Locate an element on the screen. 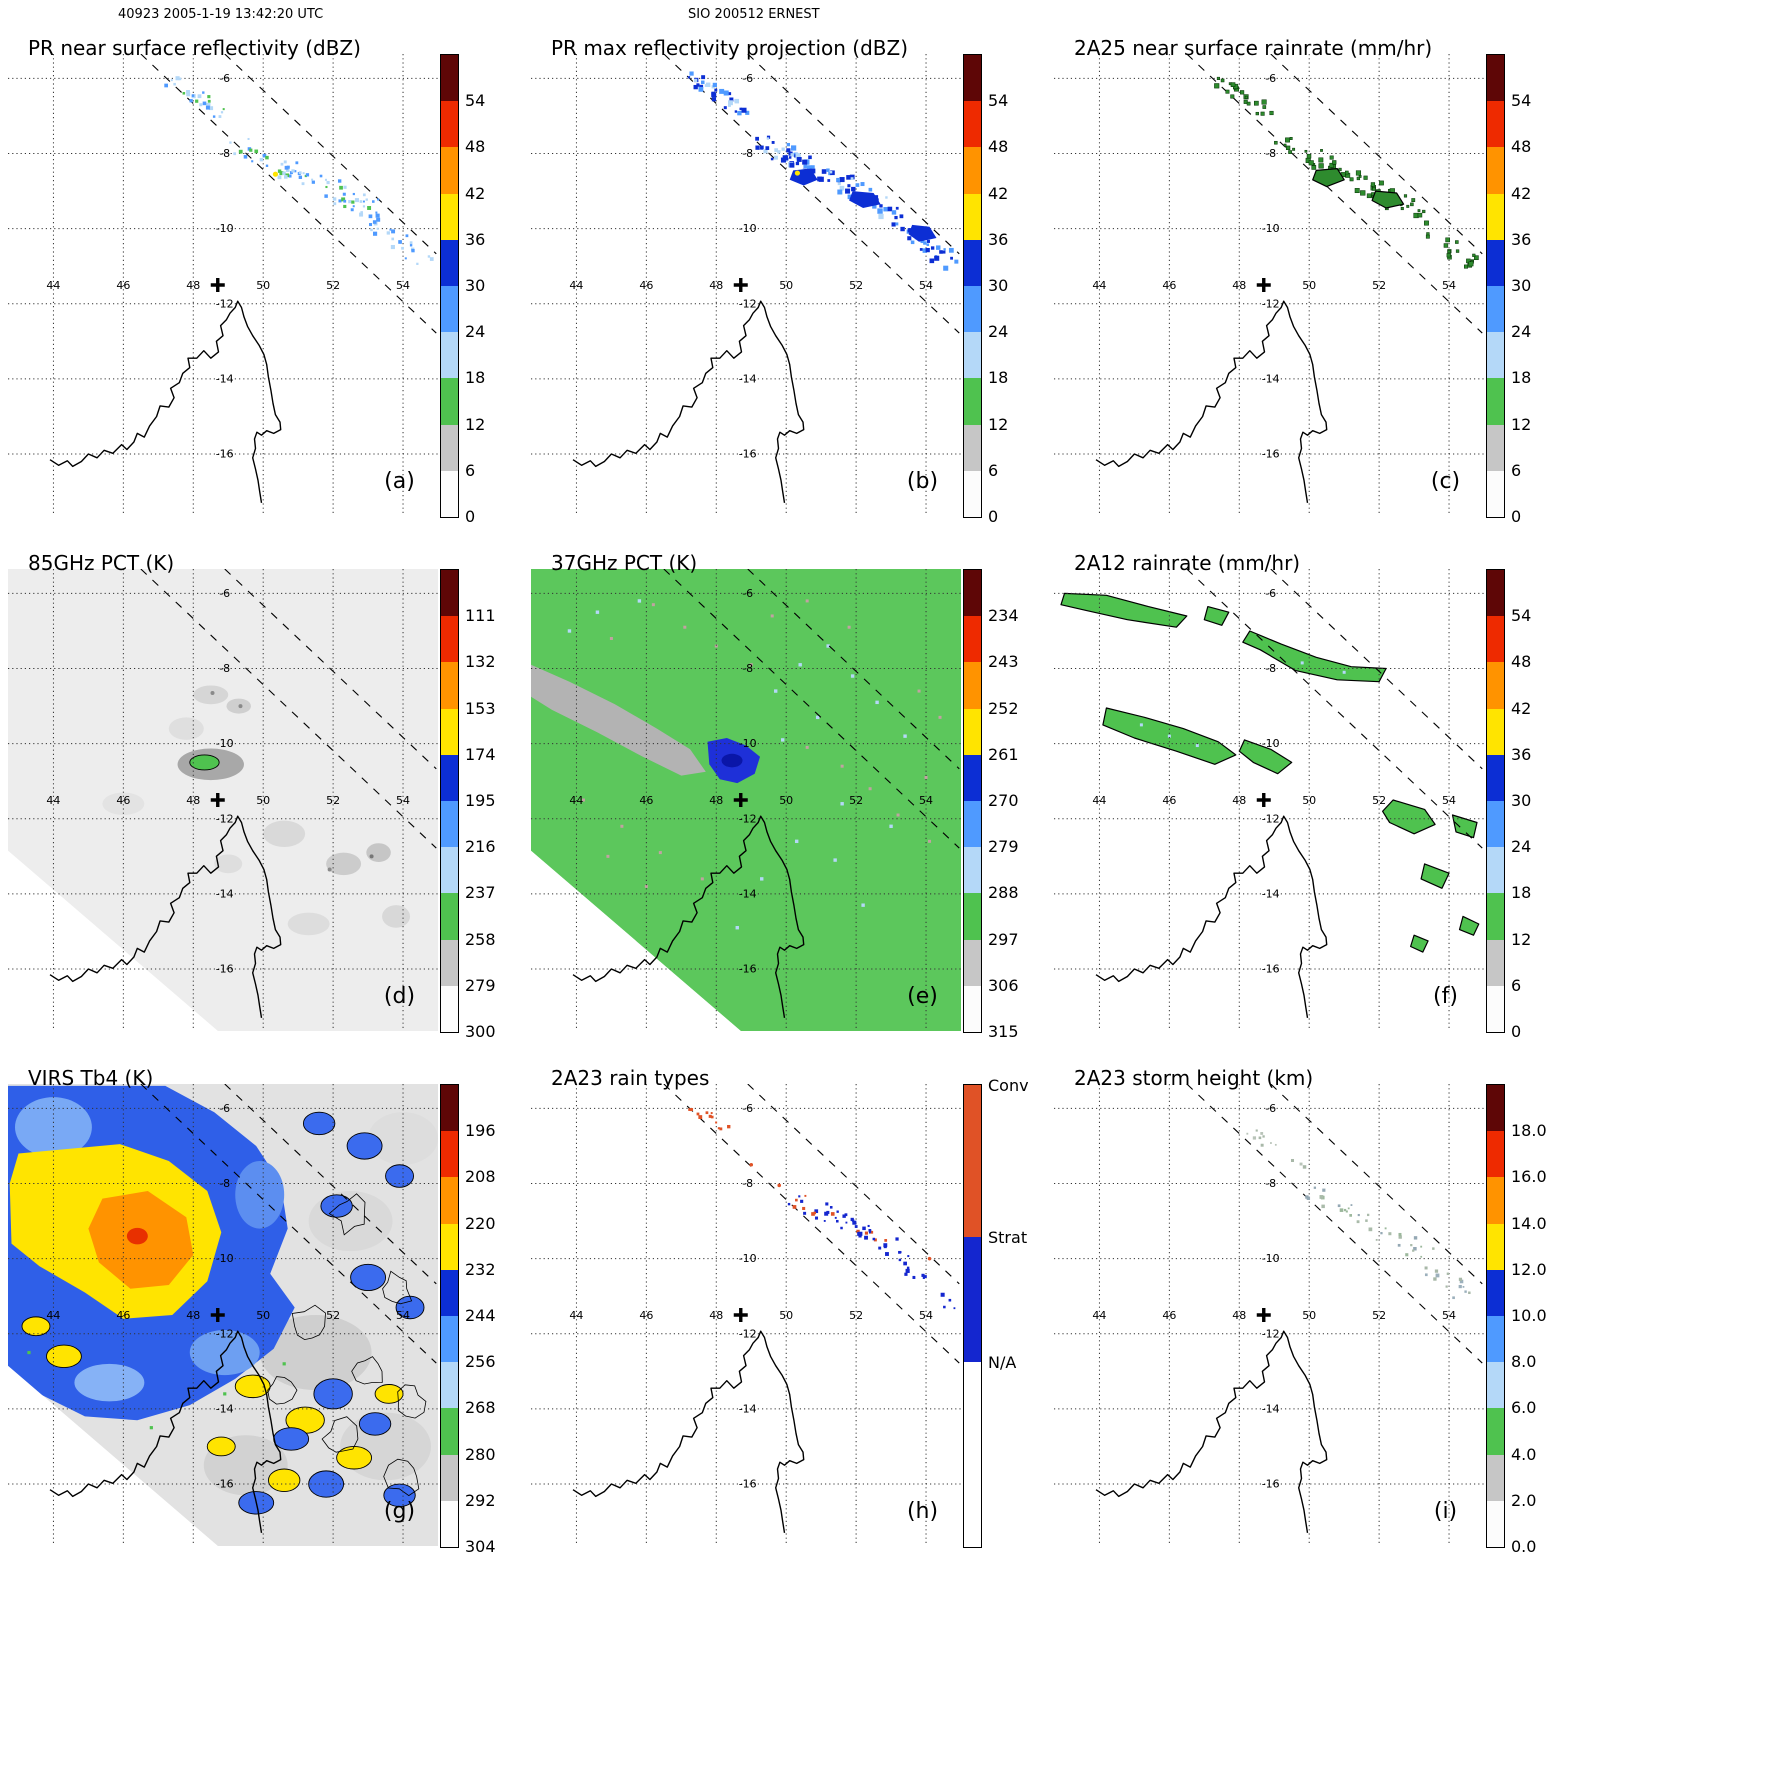 The width and height of the screenshot is (1771, 1771). map-plot-i: 44 46 48 50 52 54 -6 -8 -10 -12 -14 -16 (i) is located at coordinates (1269, 1315).